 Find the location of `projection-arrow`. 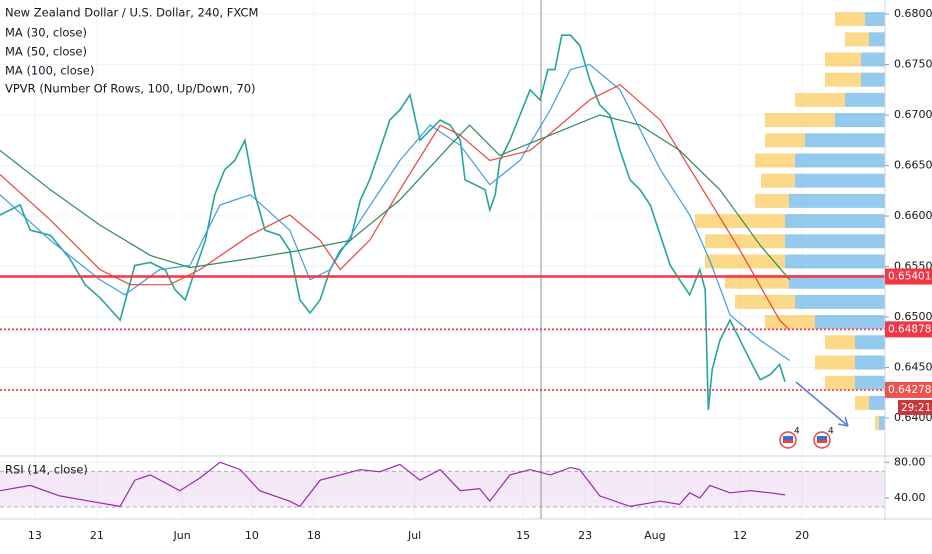

projection-arrow is located at coordinates (822, 404).